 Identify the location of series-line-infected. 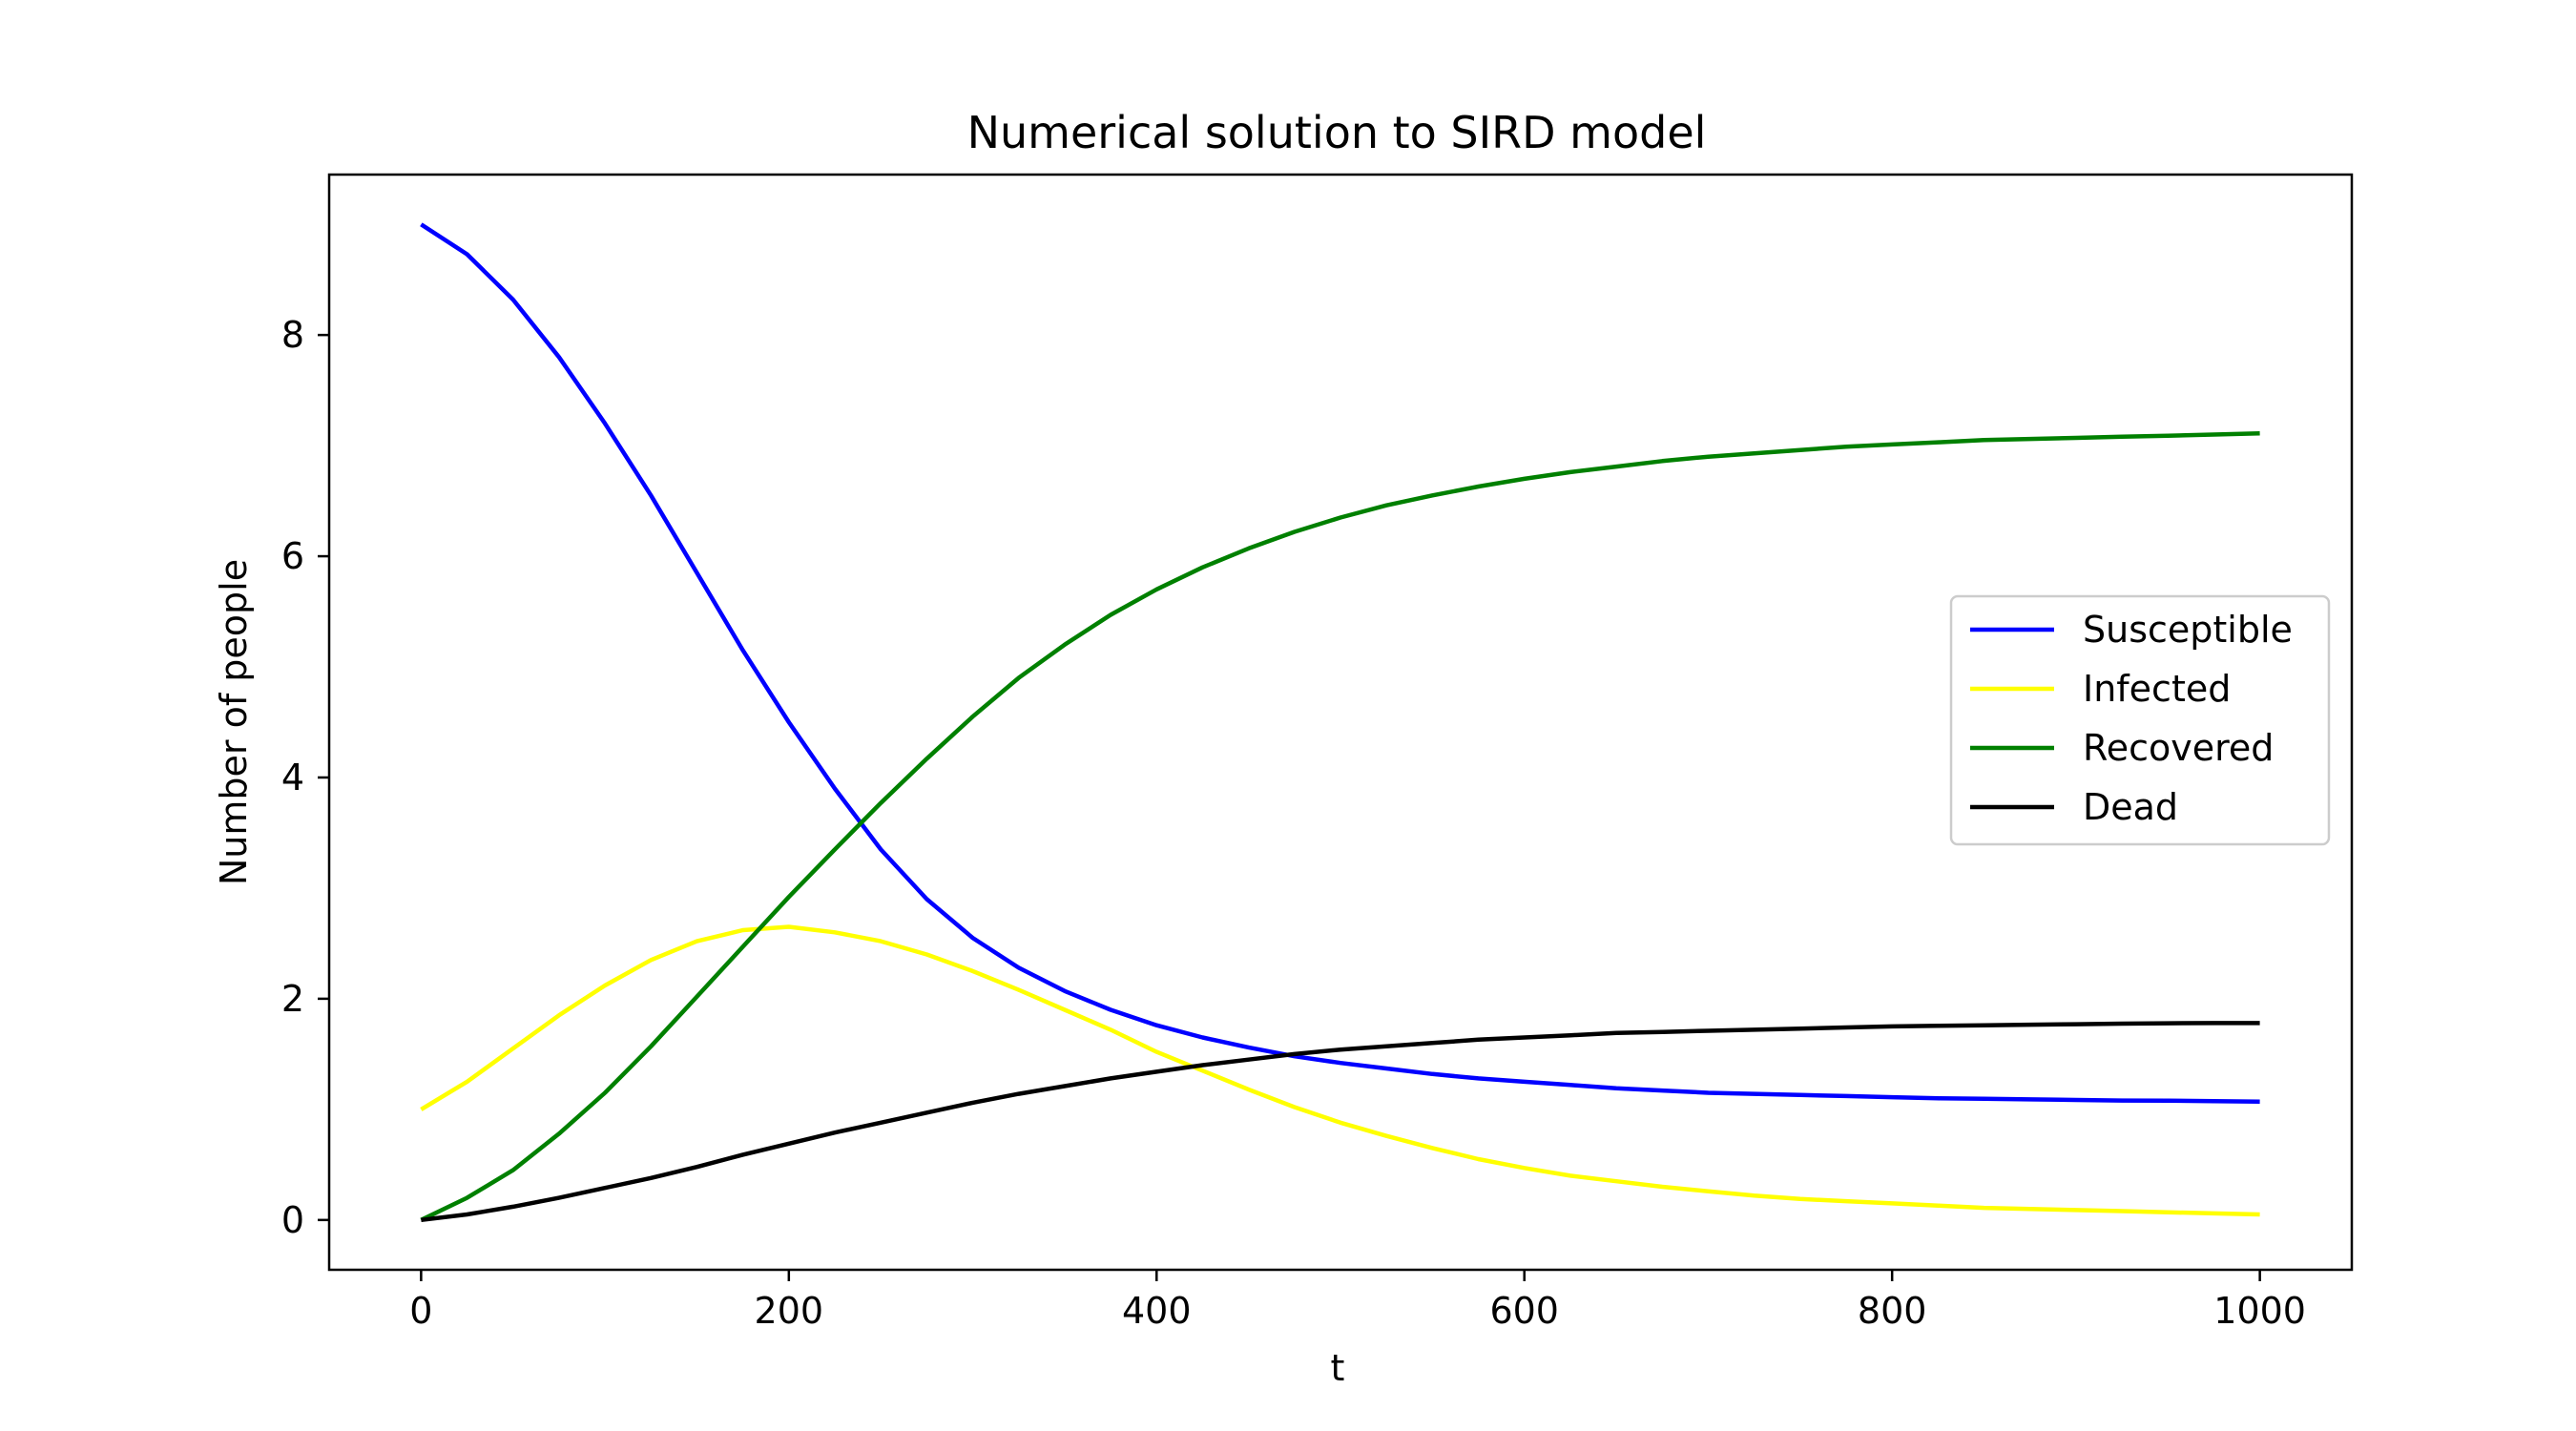
(1340, 1070).